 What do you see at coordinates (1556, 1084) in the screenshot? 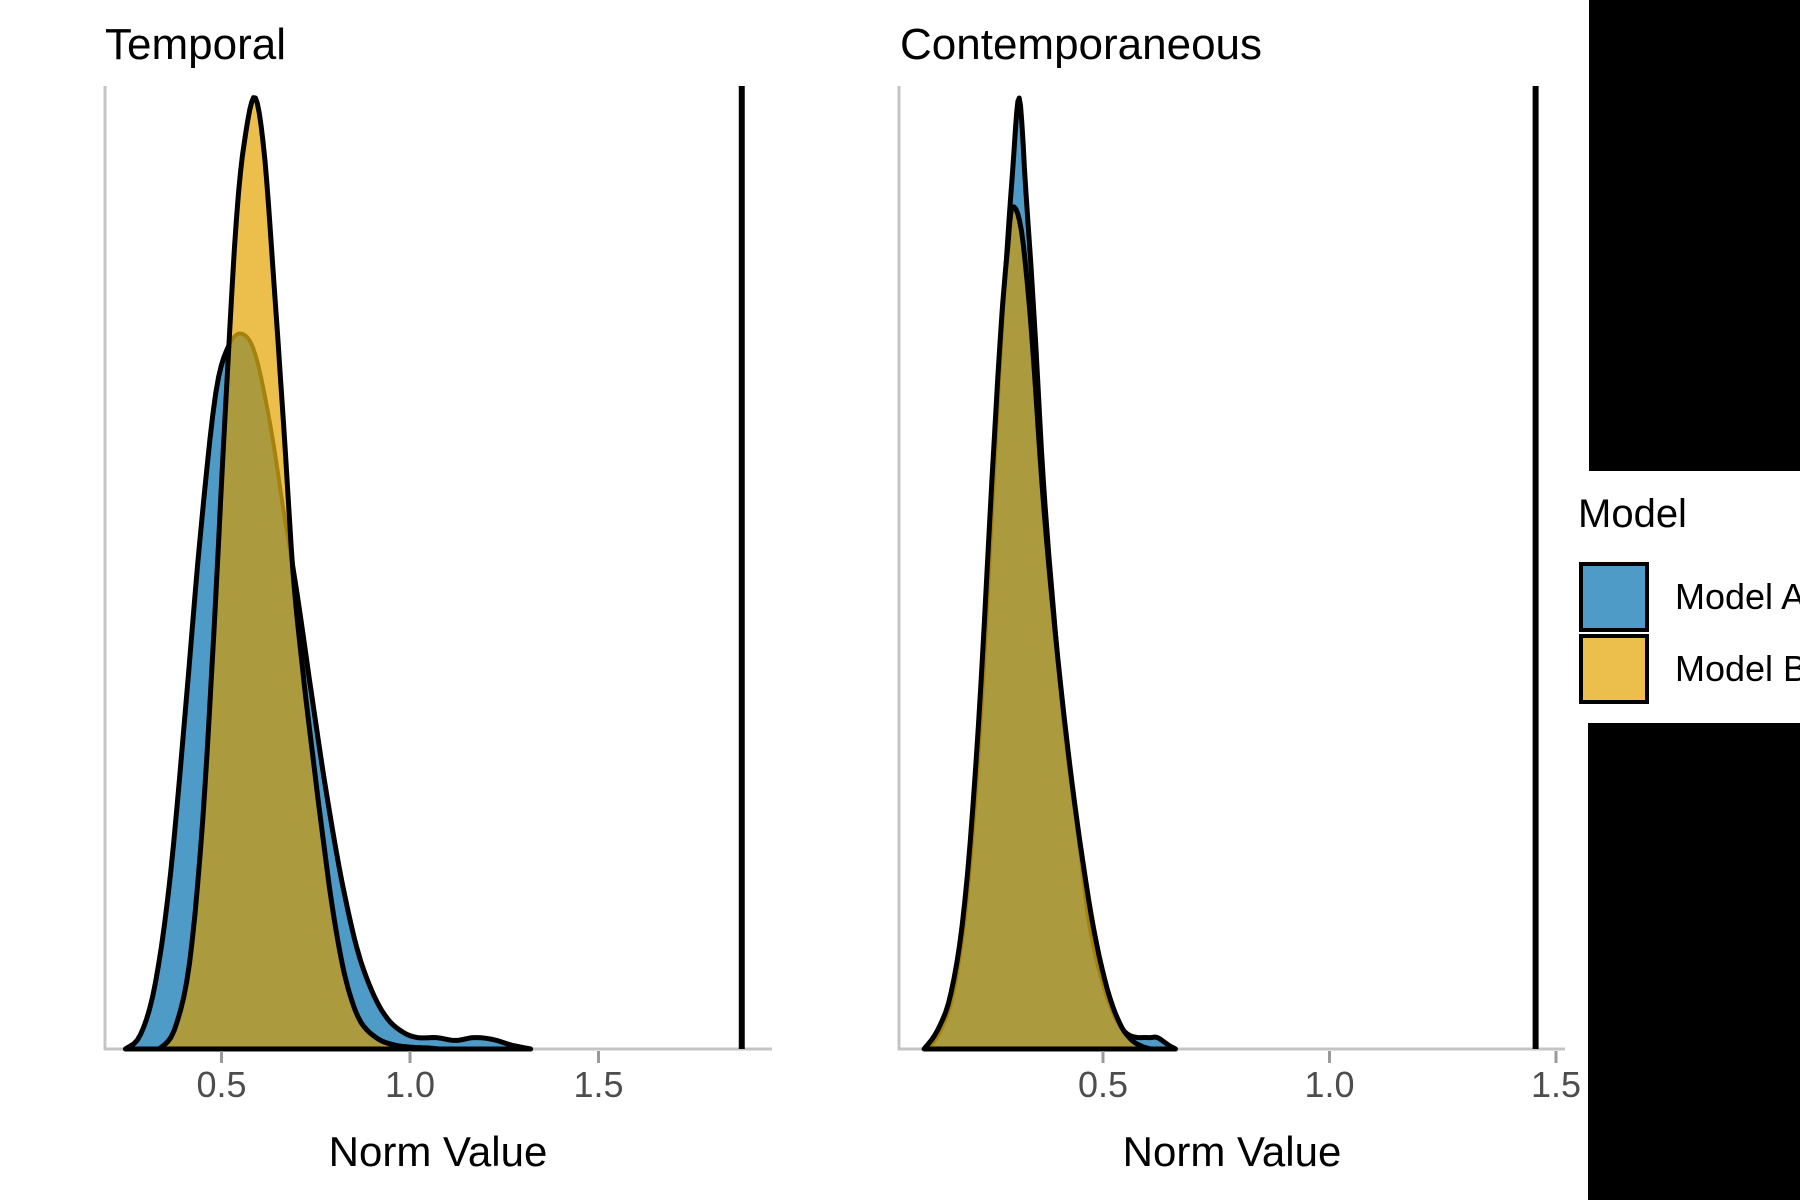
I see `x-tick-label-contemporaneous: 1.5` at bounding box center [1556, 1084].